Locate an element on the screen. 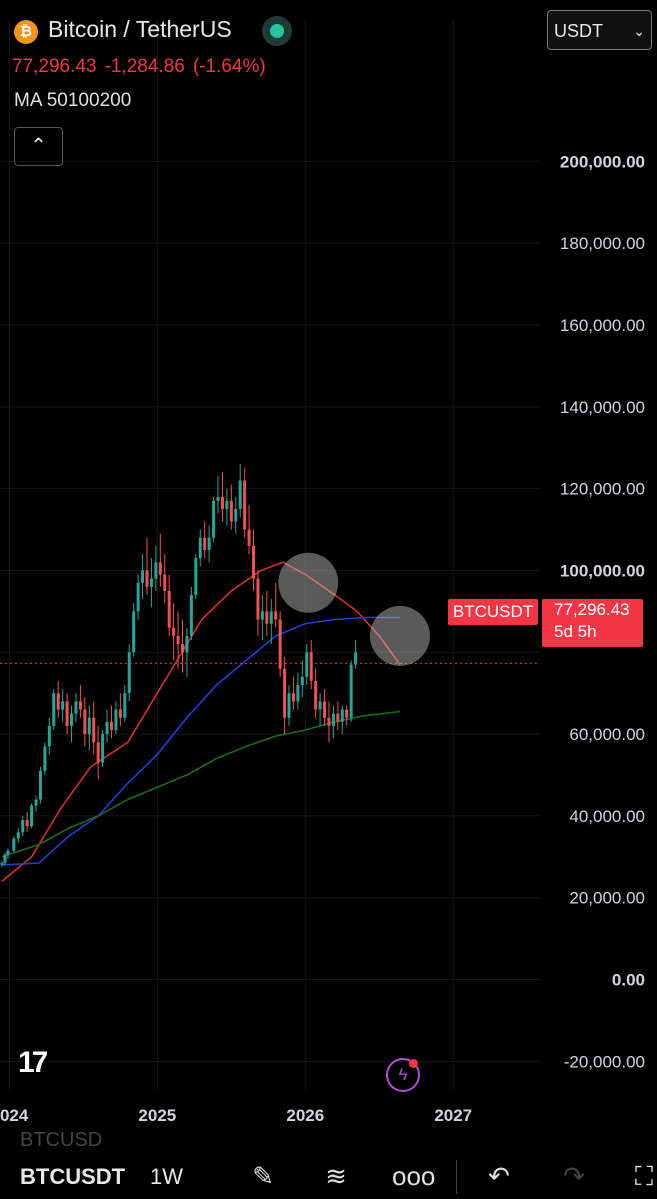 This screenshot has height=1199, width=657. x-tick-label: 2024 is located at coordinates (14, 1115).